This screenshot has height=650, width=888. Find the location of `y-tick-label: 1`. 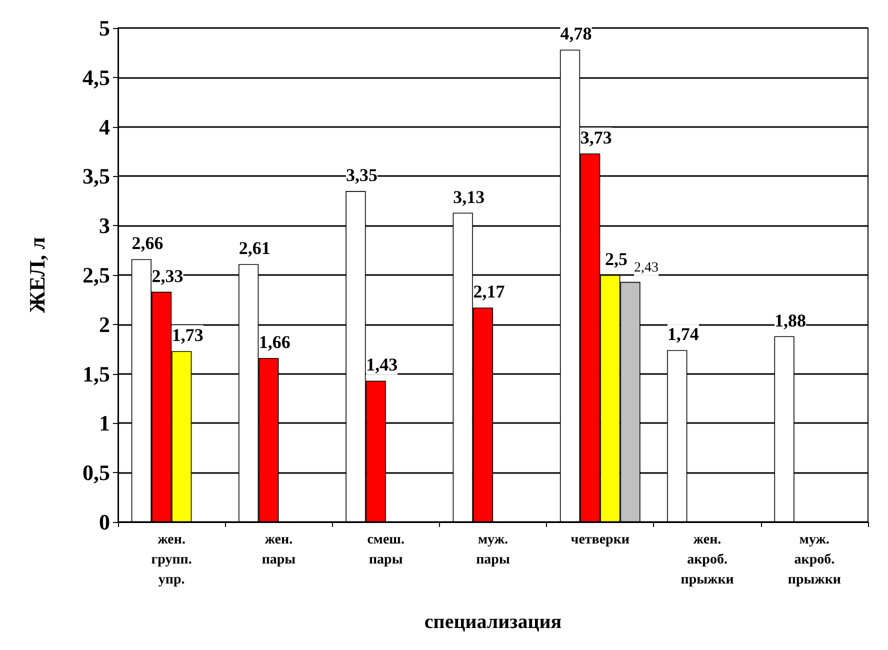

y-tick-label: 1 is located at coordinates (104, 423).